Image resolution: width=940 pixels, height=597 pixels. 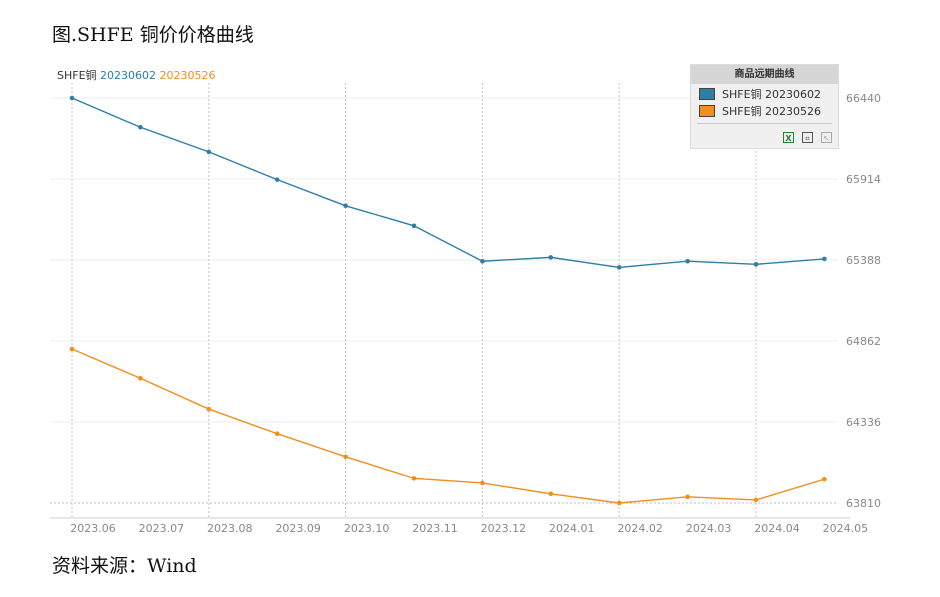 What do you see at coordinates (863, 341) in the screenshot?
I see `y-tick-label: 64862` at bounding box center [863, 341].